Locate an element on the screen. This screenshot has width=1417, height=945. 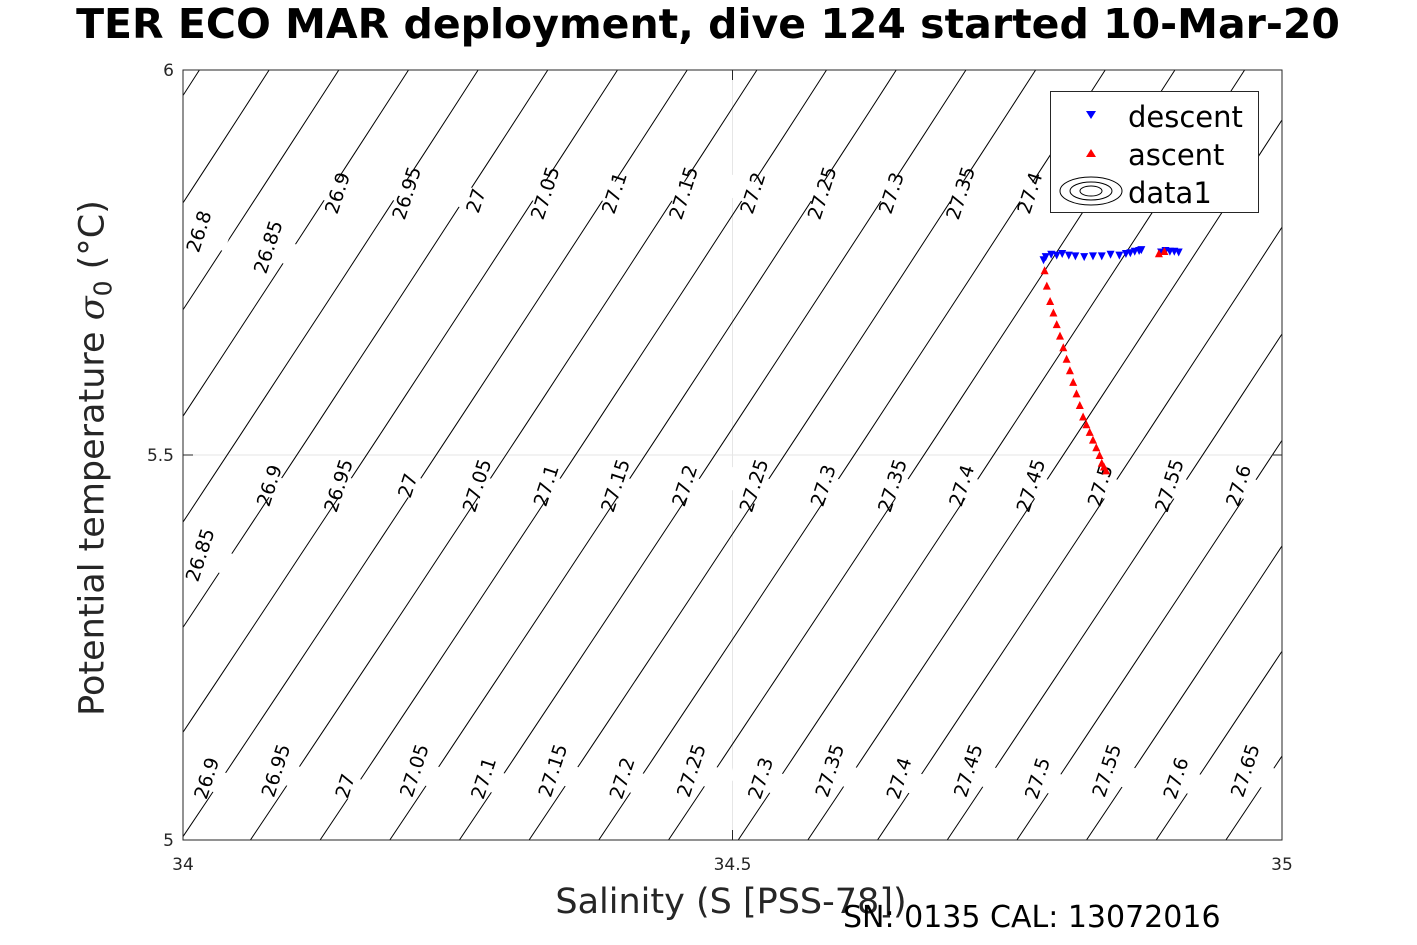
contour-marker-icon is located at coordinates (1091, 191).